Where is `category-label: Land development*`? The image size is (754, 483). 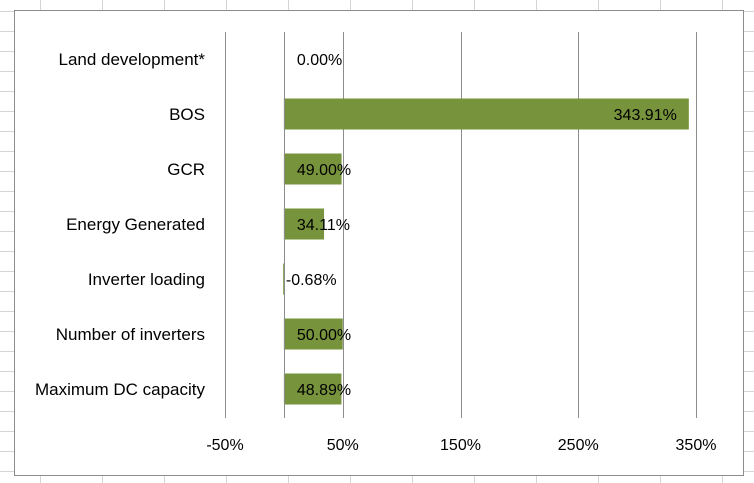 category-label: Land development* is located at coordinates (131, 59).